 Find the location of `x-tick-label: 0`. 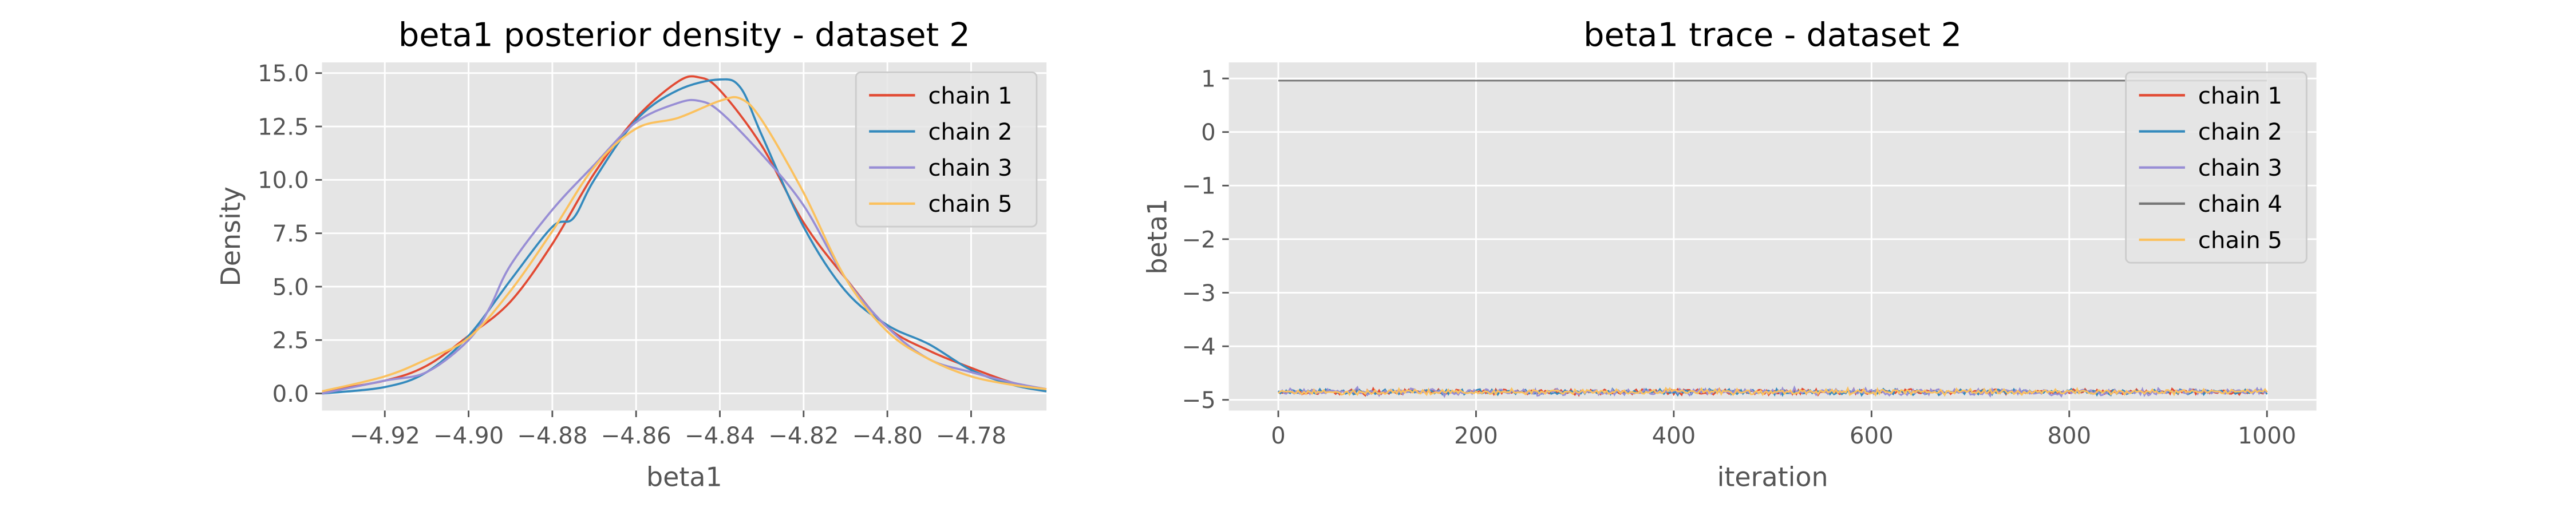

x-tick-label: 0 is located at coordinates (1278, 436).